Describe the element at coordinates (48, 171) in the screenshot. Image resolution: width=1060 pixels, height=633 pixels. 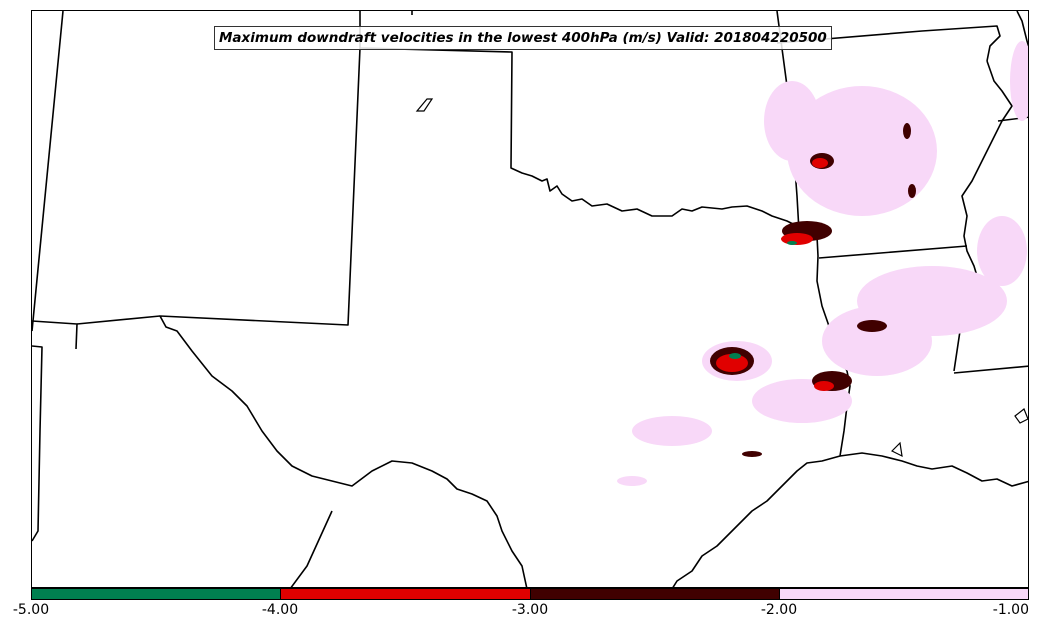
I see `nm-az-border` at that location.